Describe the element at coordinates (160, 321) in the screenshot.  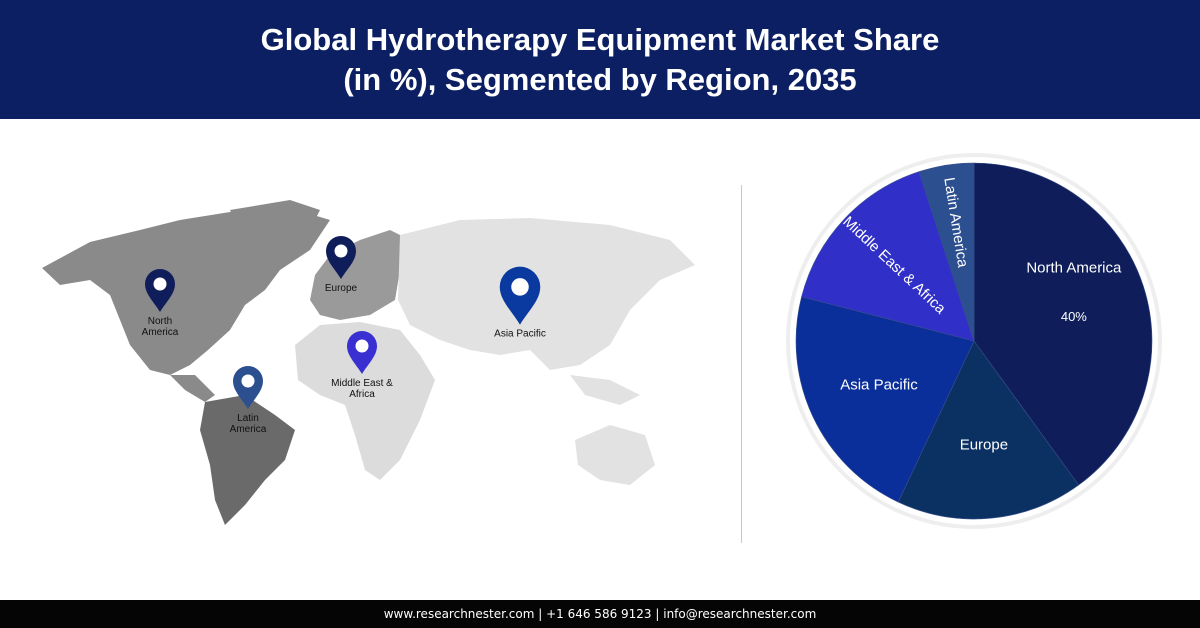
I see `pin-label: North` at that location.